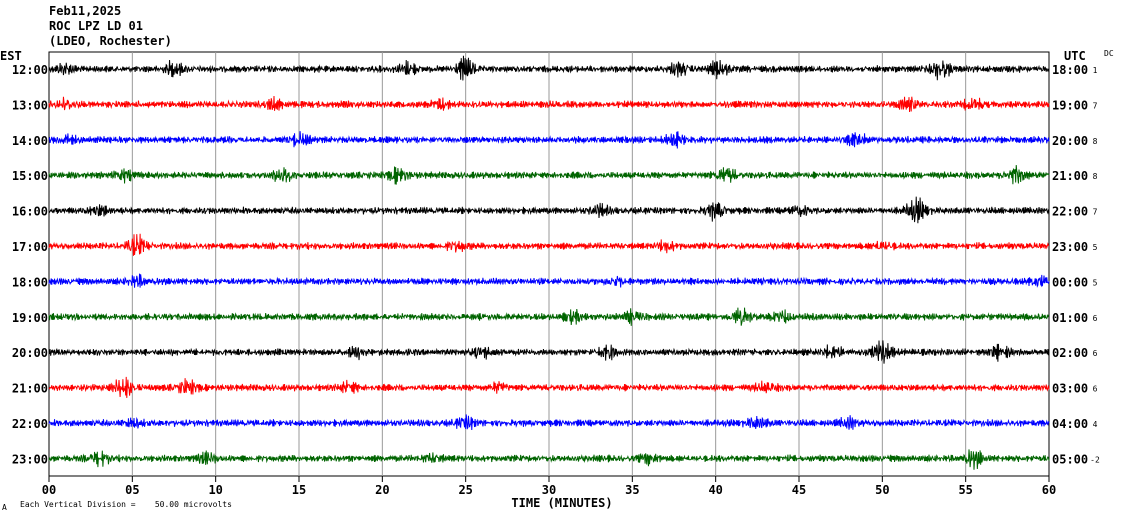 This screenshot has width=1130, height=519. What do you see at coordinates (1070, 389) in the screenshot?
I see `utc-time-label: 03:00` at bounding box center [1070, 389].